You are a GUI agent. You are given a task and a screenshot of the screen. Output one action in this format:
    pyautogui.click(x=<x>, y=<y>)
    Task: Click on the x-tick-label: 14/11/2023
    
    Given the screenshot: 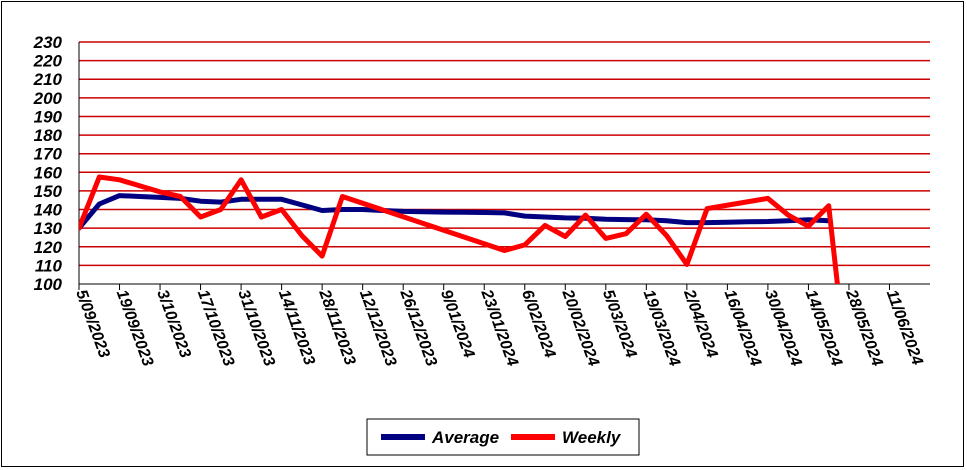 What is the action you would take?
    pyautogui.click(x=296, y=328)
    